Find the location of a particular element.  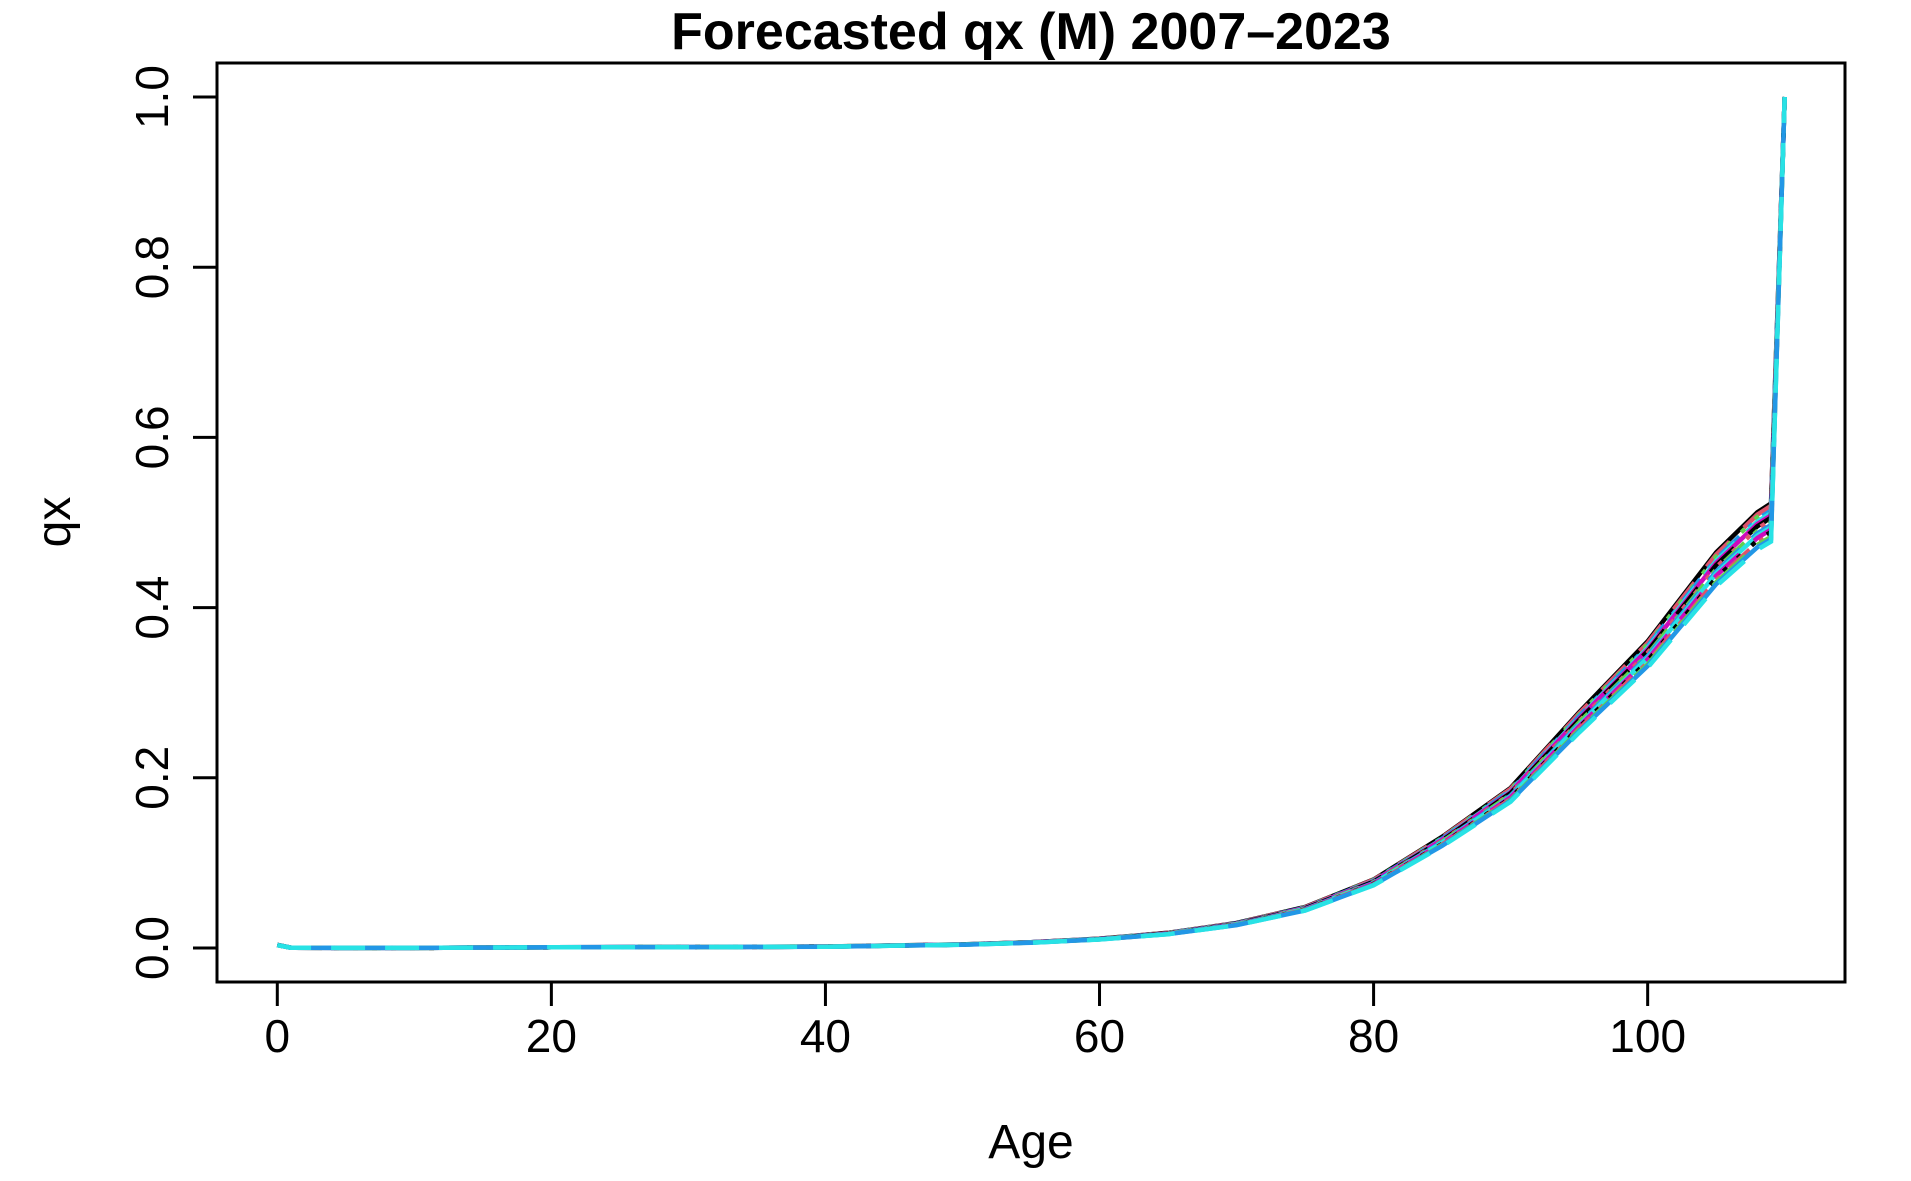

y-tick-label: 0.8 is located at coordinates (152, 267).